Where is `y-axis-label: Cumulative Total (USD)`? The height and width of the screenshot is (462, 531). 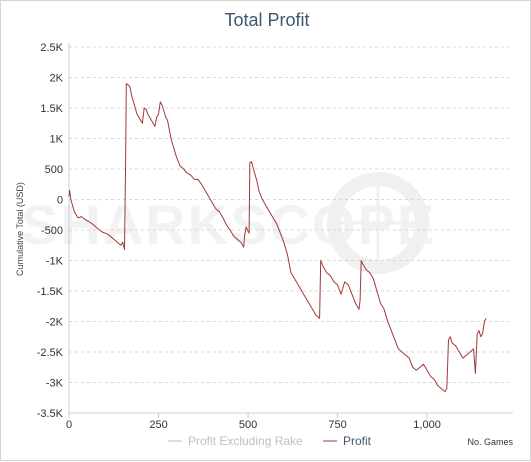 y-axis-label: Cumulative Total (USD) is located at coordinates (20, 229).